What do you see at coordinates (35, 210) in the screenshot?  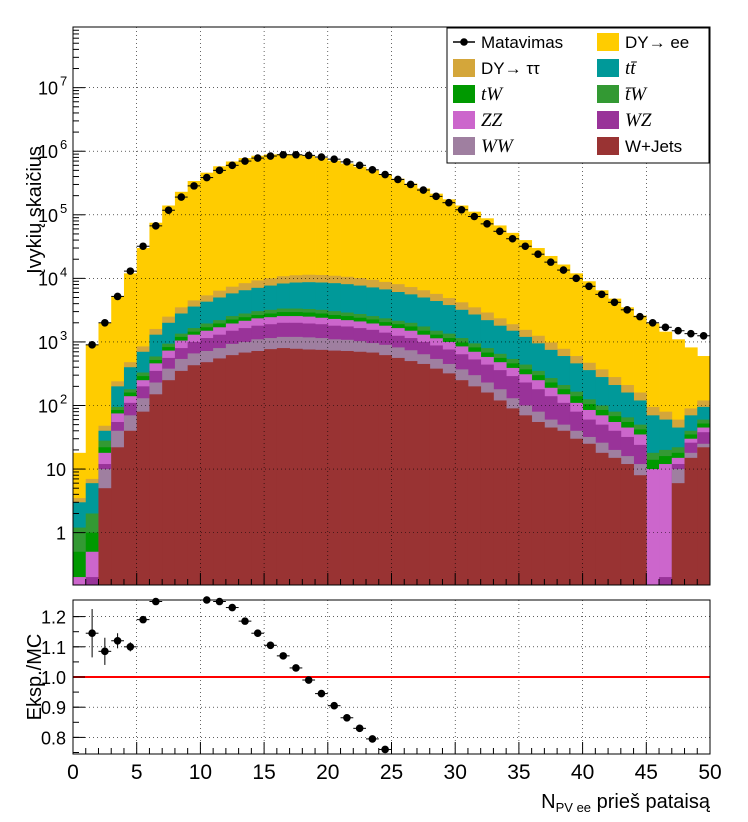 I see `main-y-axis-title: Įvykių skaičius` at bounding box center [35, 210].